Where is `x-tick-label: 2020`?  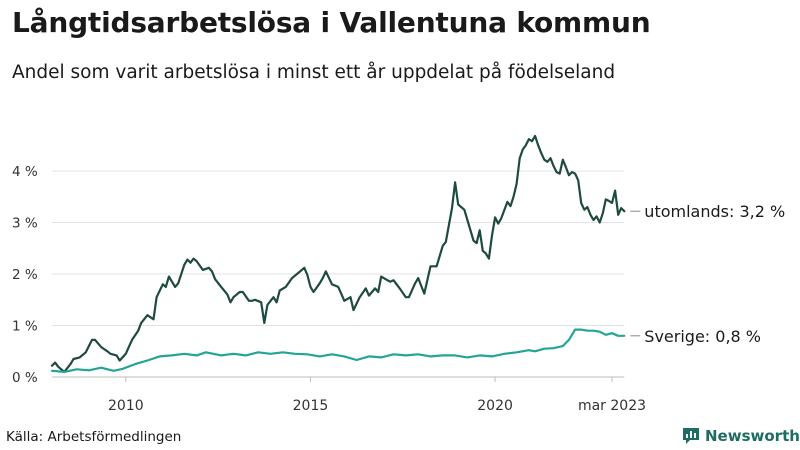 x-tick-label: 2020 is located at coordinates (495, 406).